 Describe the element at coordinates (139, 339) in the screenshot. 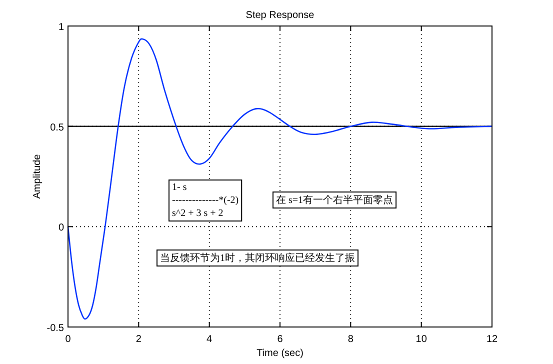

I see `x-tick-label: 2` at that location.